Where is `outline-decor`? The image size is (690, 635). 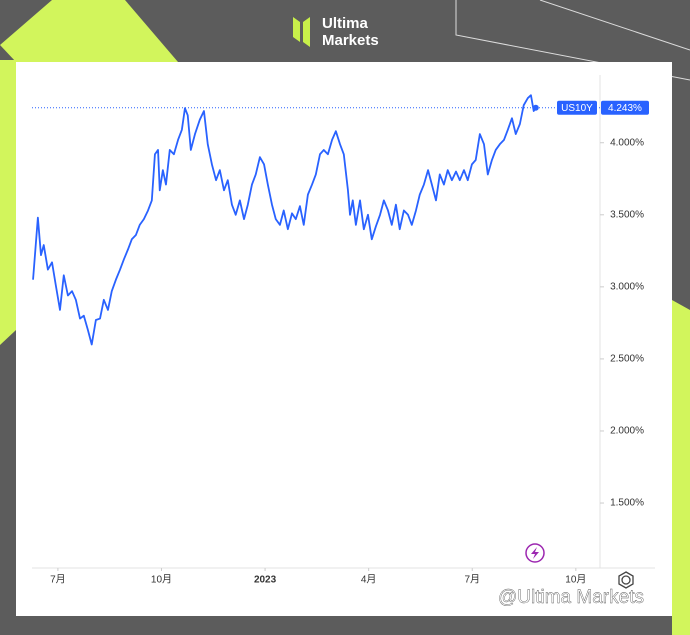 outline-decor is located at coordinates (614, 25).